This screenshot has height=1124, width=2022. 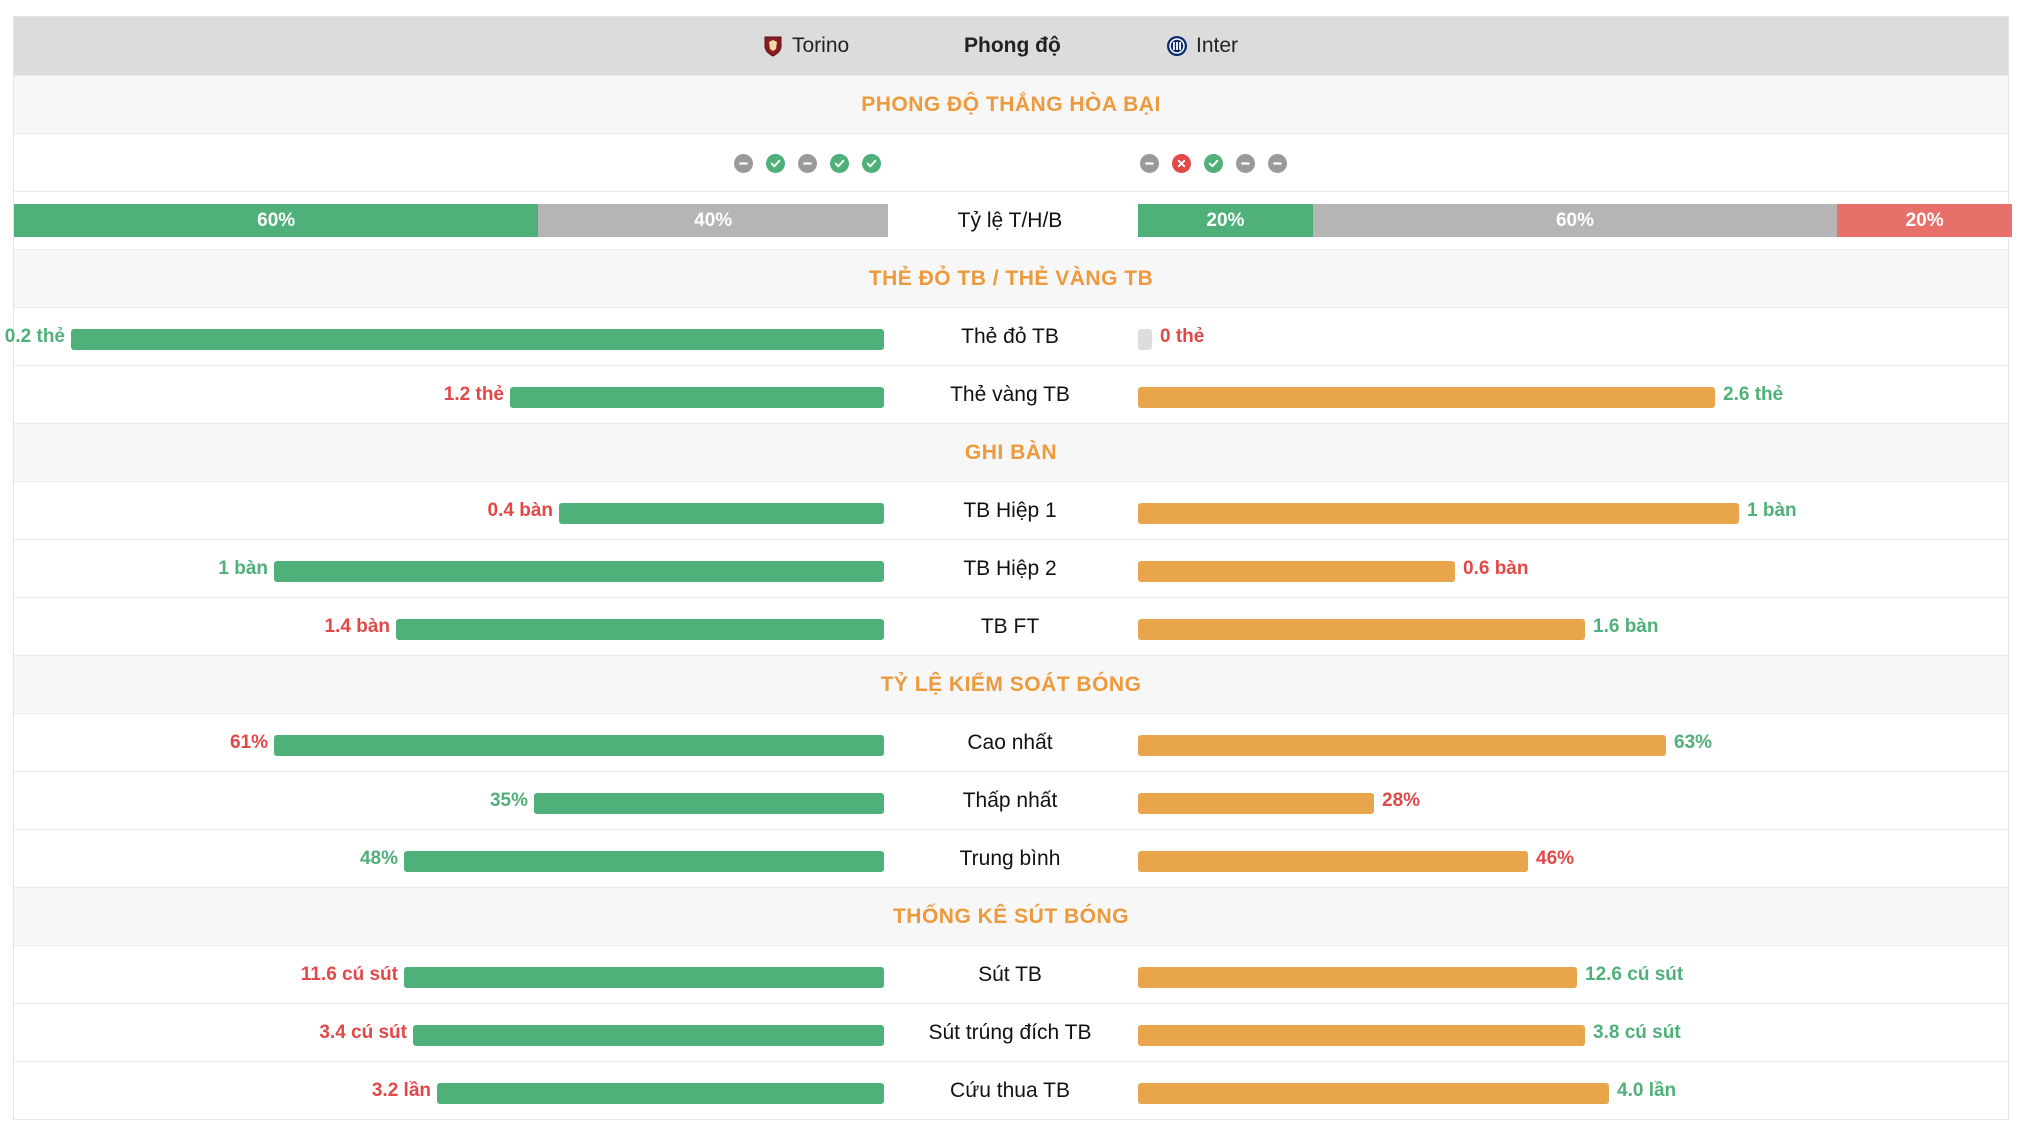 I want to click on section-shots-title: THỐNG KÊ SÚT BÓNG, so click(x=1010, y=916).